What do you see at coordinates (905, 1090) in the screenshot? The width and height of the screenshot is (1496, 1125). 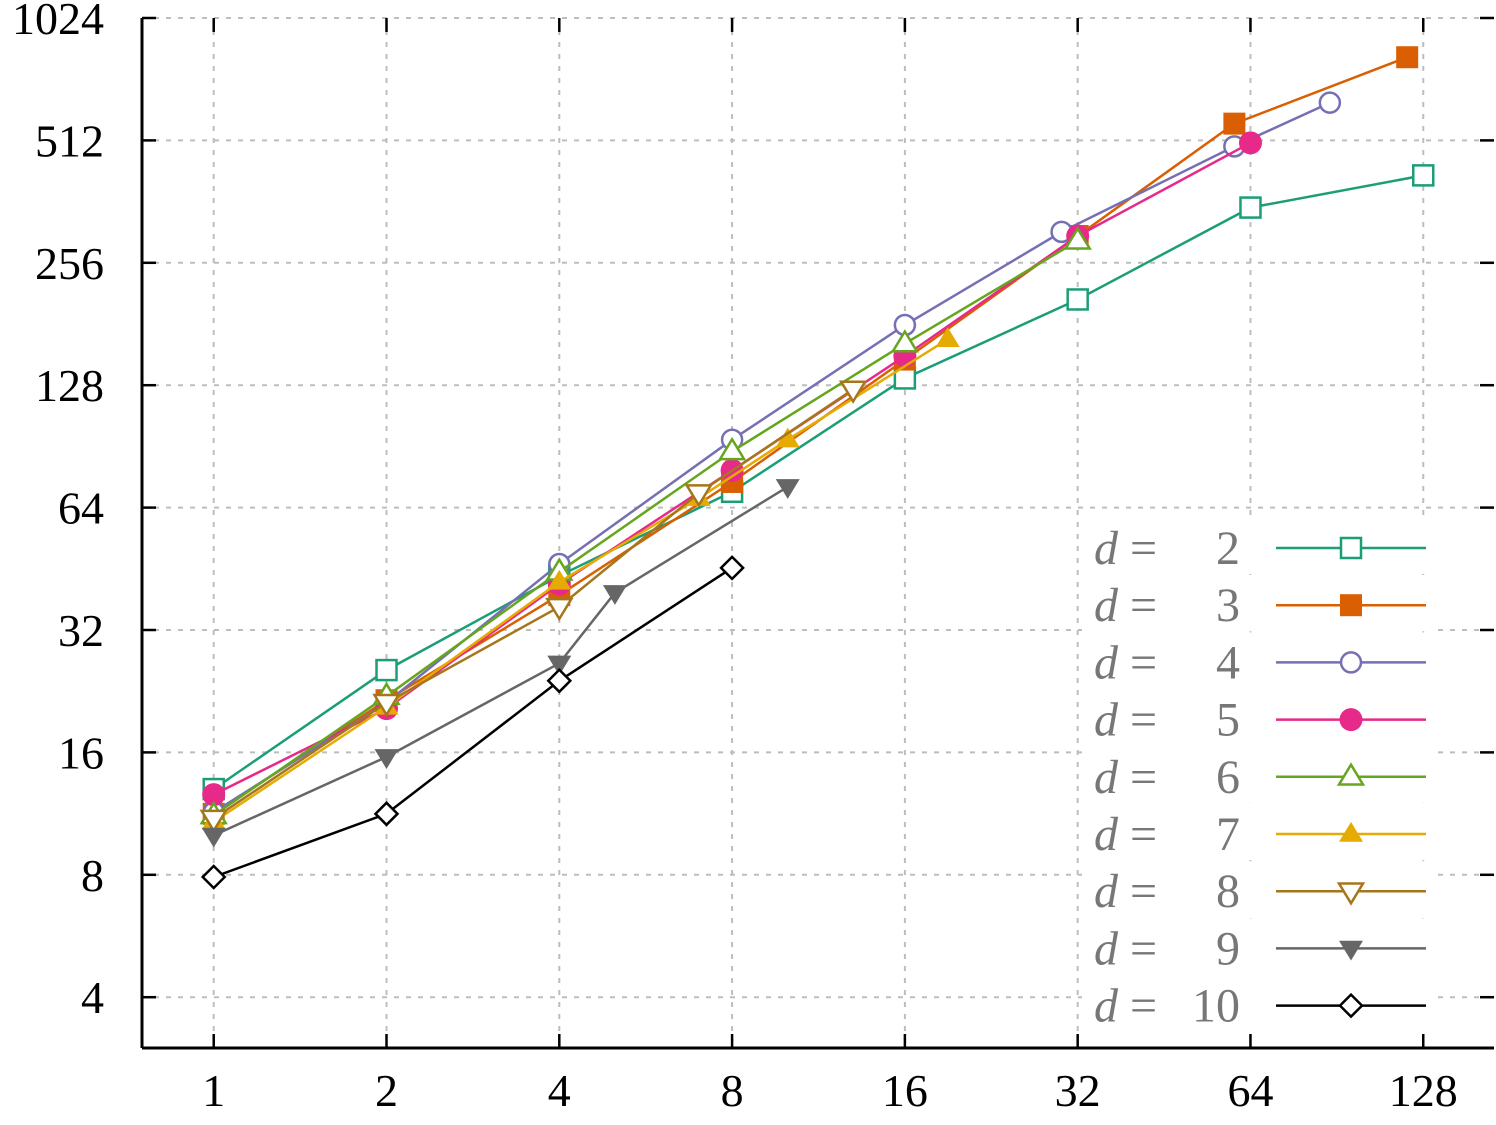 I see `x-tick-label: 16` at bounding box center [905, 1090].